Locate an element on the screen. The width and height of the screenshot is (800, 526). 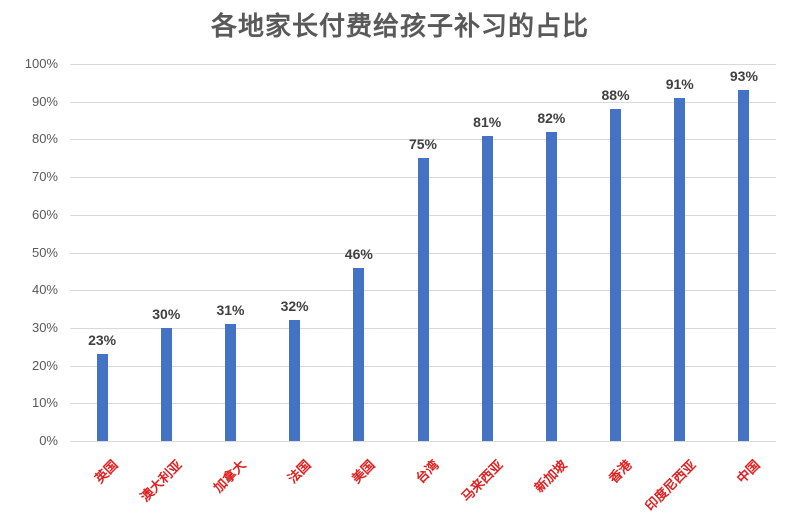
data-label: 75% is located at coordinates (423, 144).